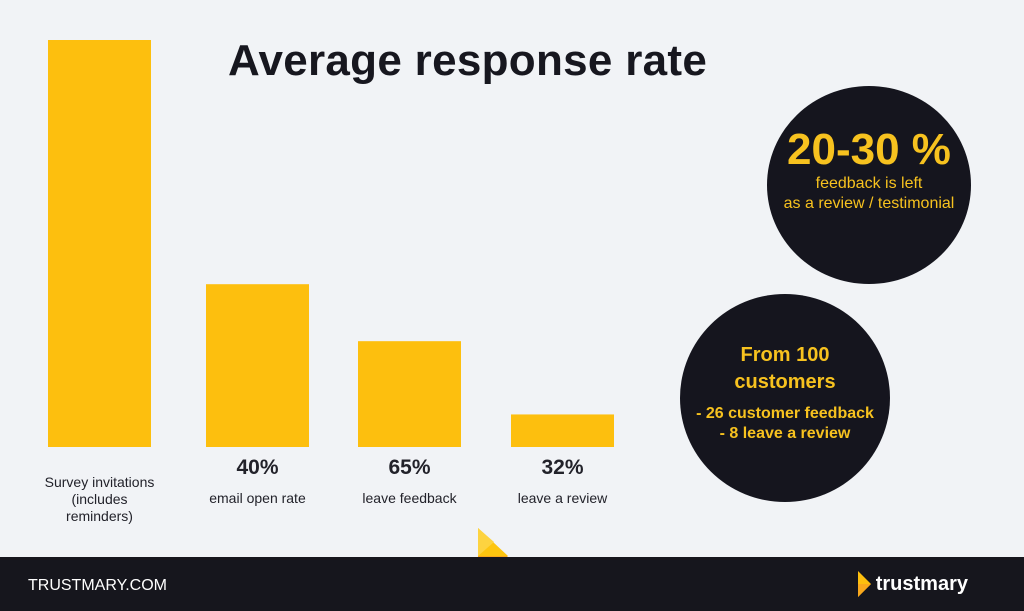 This screenshot has width=1024, height=611. I want to click on callout-headline: From 100 customers, so click(785, 368).